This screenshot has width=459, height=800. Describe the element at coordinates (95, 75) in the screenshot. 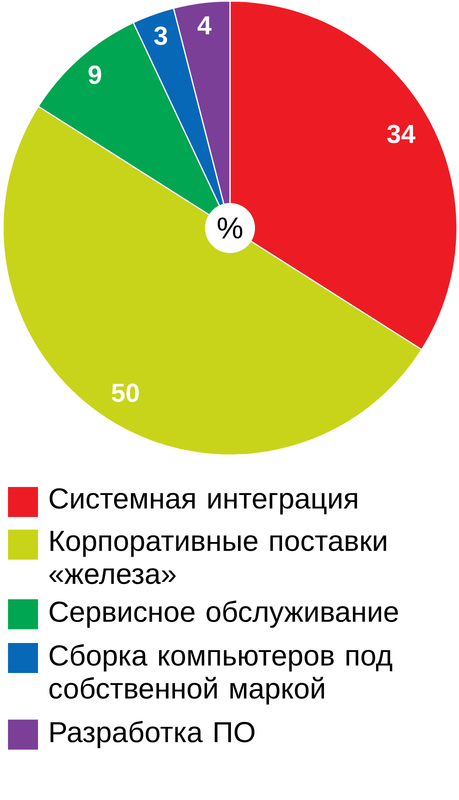

I see `data-label: 9` at that location.